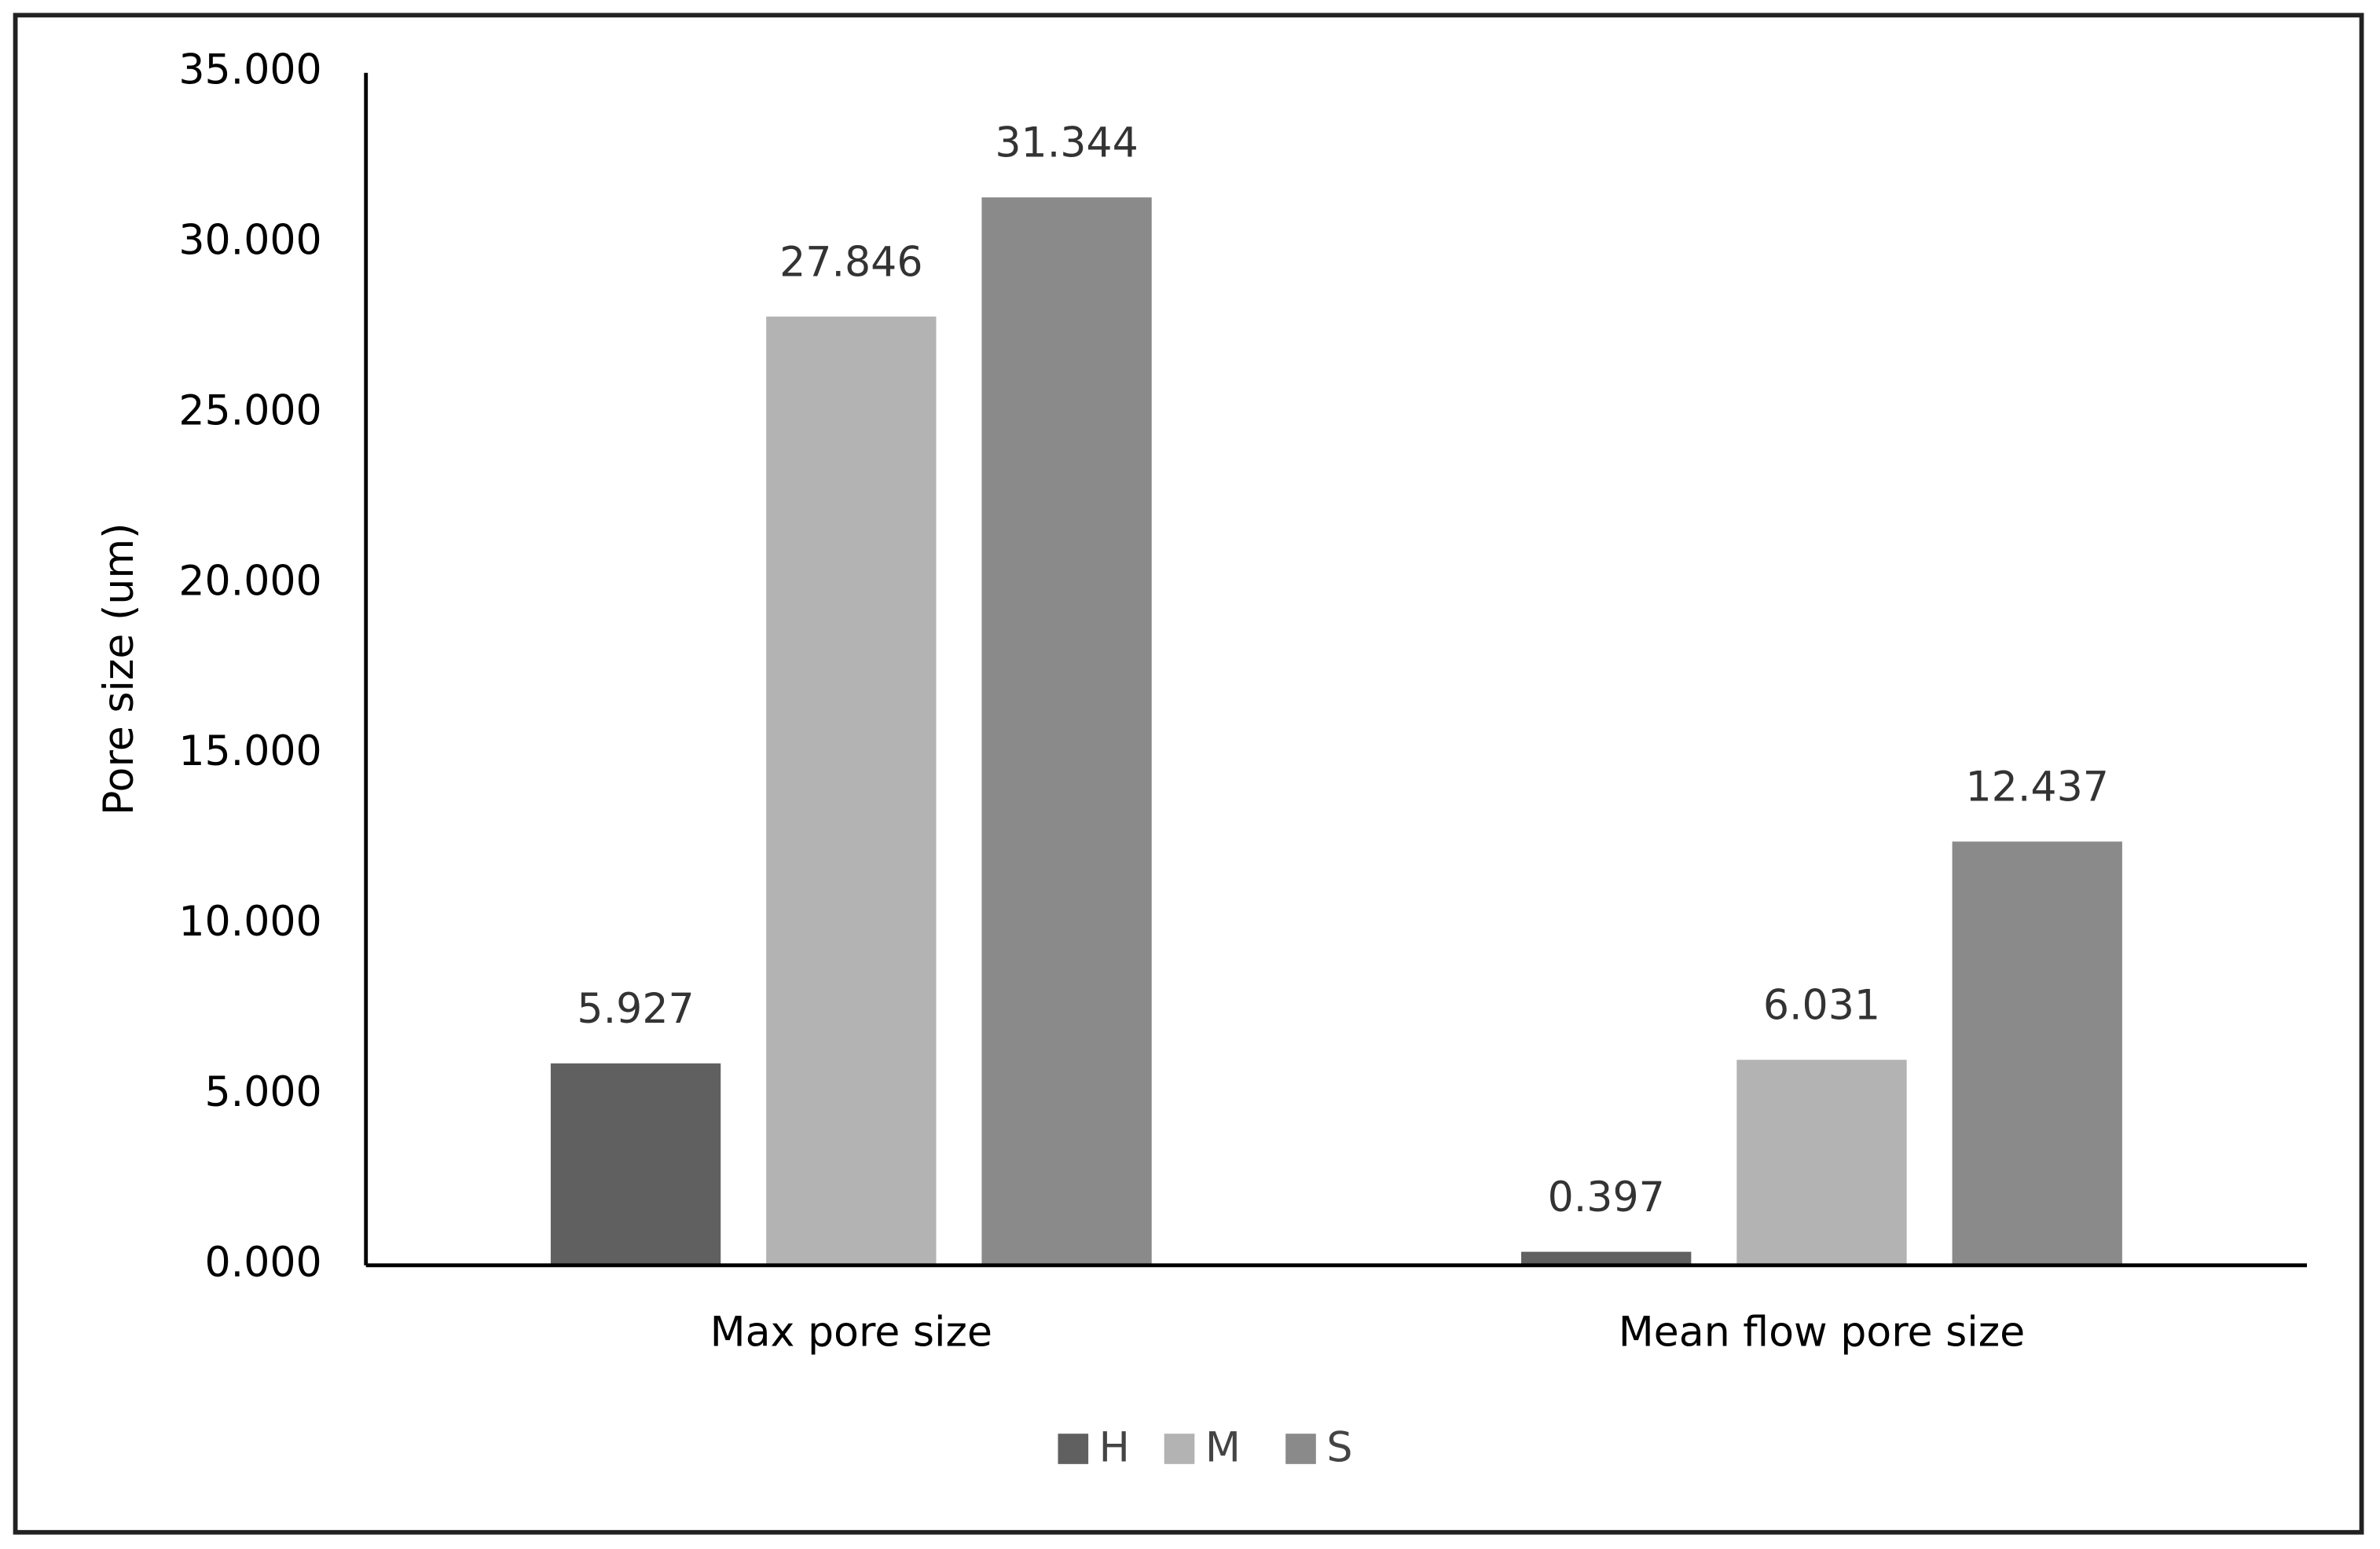  I want to click on legend-label: M, so click(1223, 1447).